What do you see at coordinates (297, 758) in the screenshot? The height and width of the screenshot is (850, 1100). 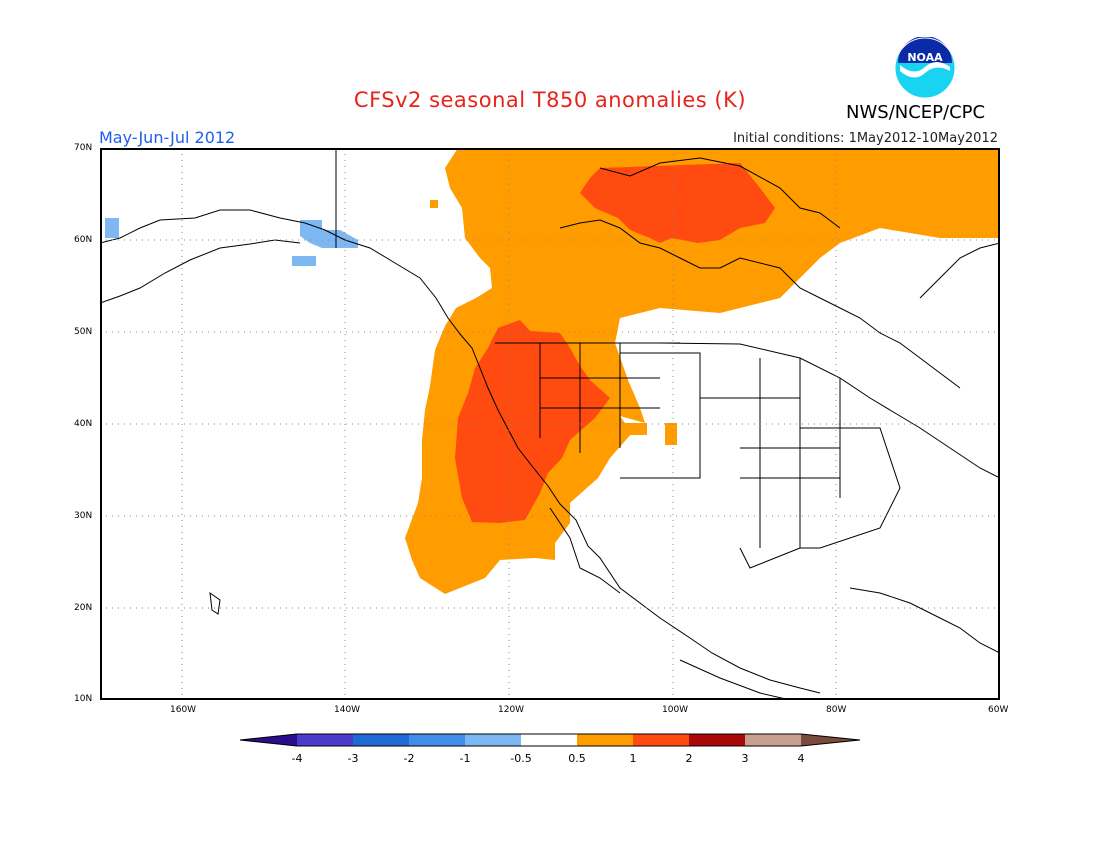 I see `colorbar-label: -4` at bounding box center [297, 758].